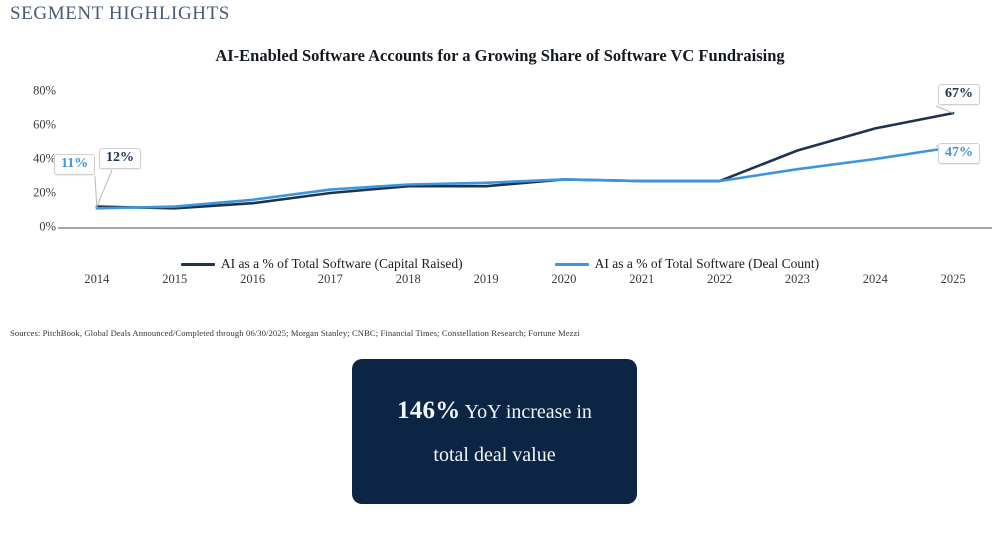 The width and height of the screenshot is (1000, 533). What do you see at coordinates (959, 154) in the screenshot?
I see `callout-2025-deal-count: 47%` at bounding box center [959, 154].